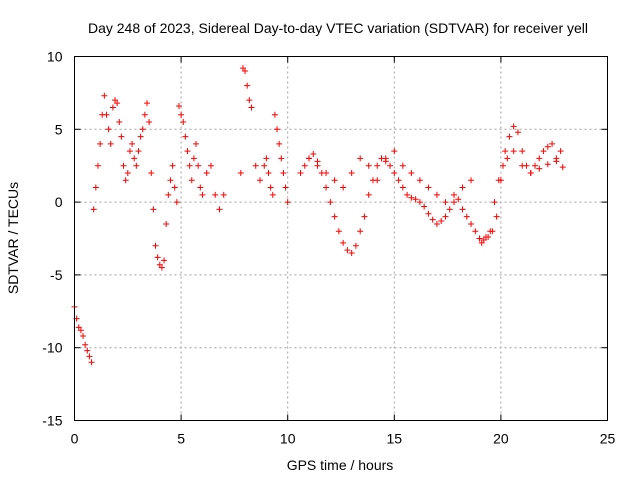 Image resolution: width=640 pixels, height=480 pixels. What do you see at coordinates (501, 439) in the screenshot?
I see `x-tick-label: 20` at bounding box center [501, 439].